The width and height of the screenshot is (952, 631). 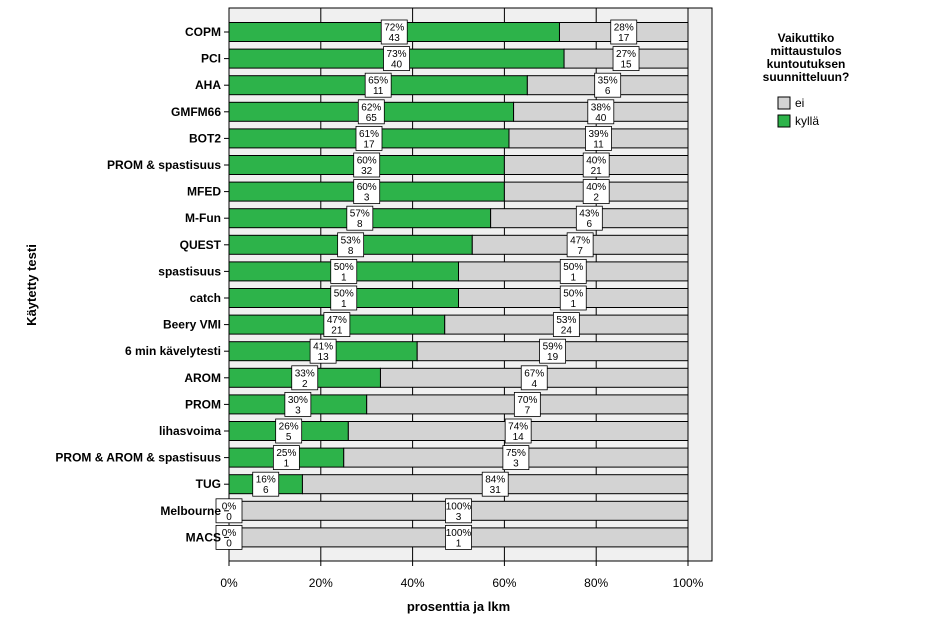 I want to click on legend-title: Vaikuttiko, so click(x=806, y=38).